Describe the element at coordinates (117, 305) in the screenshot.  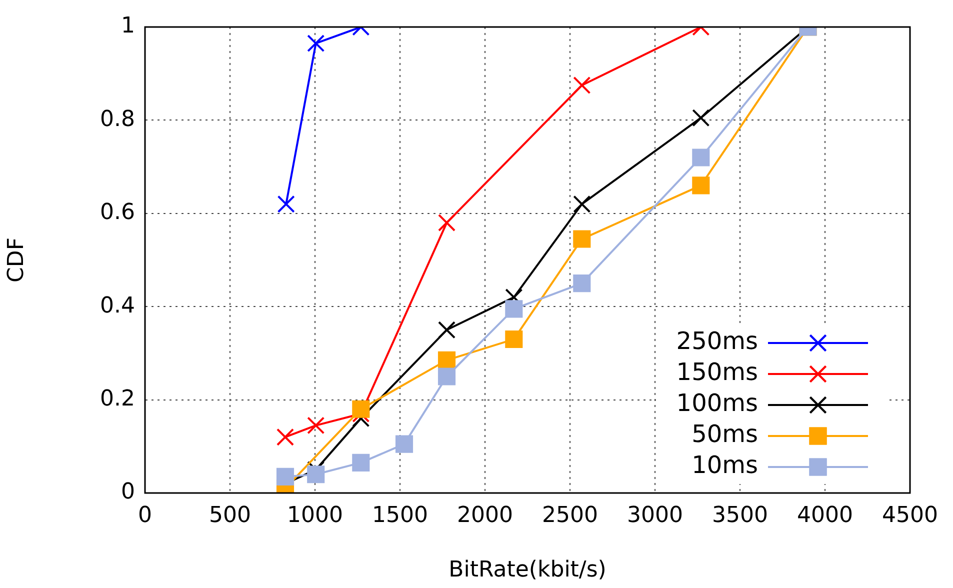
I see `y-tick-label: 0.4` at that location.